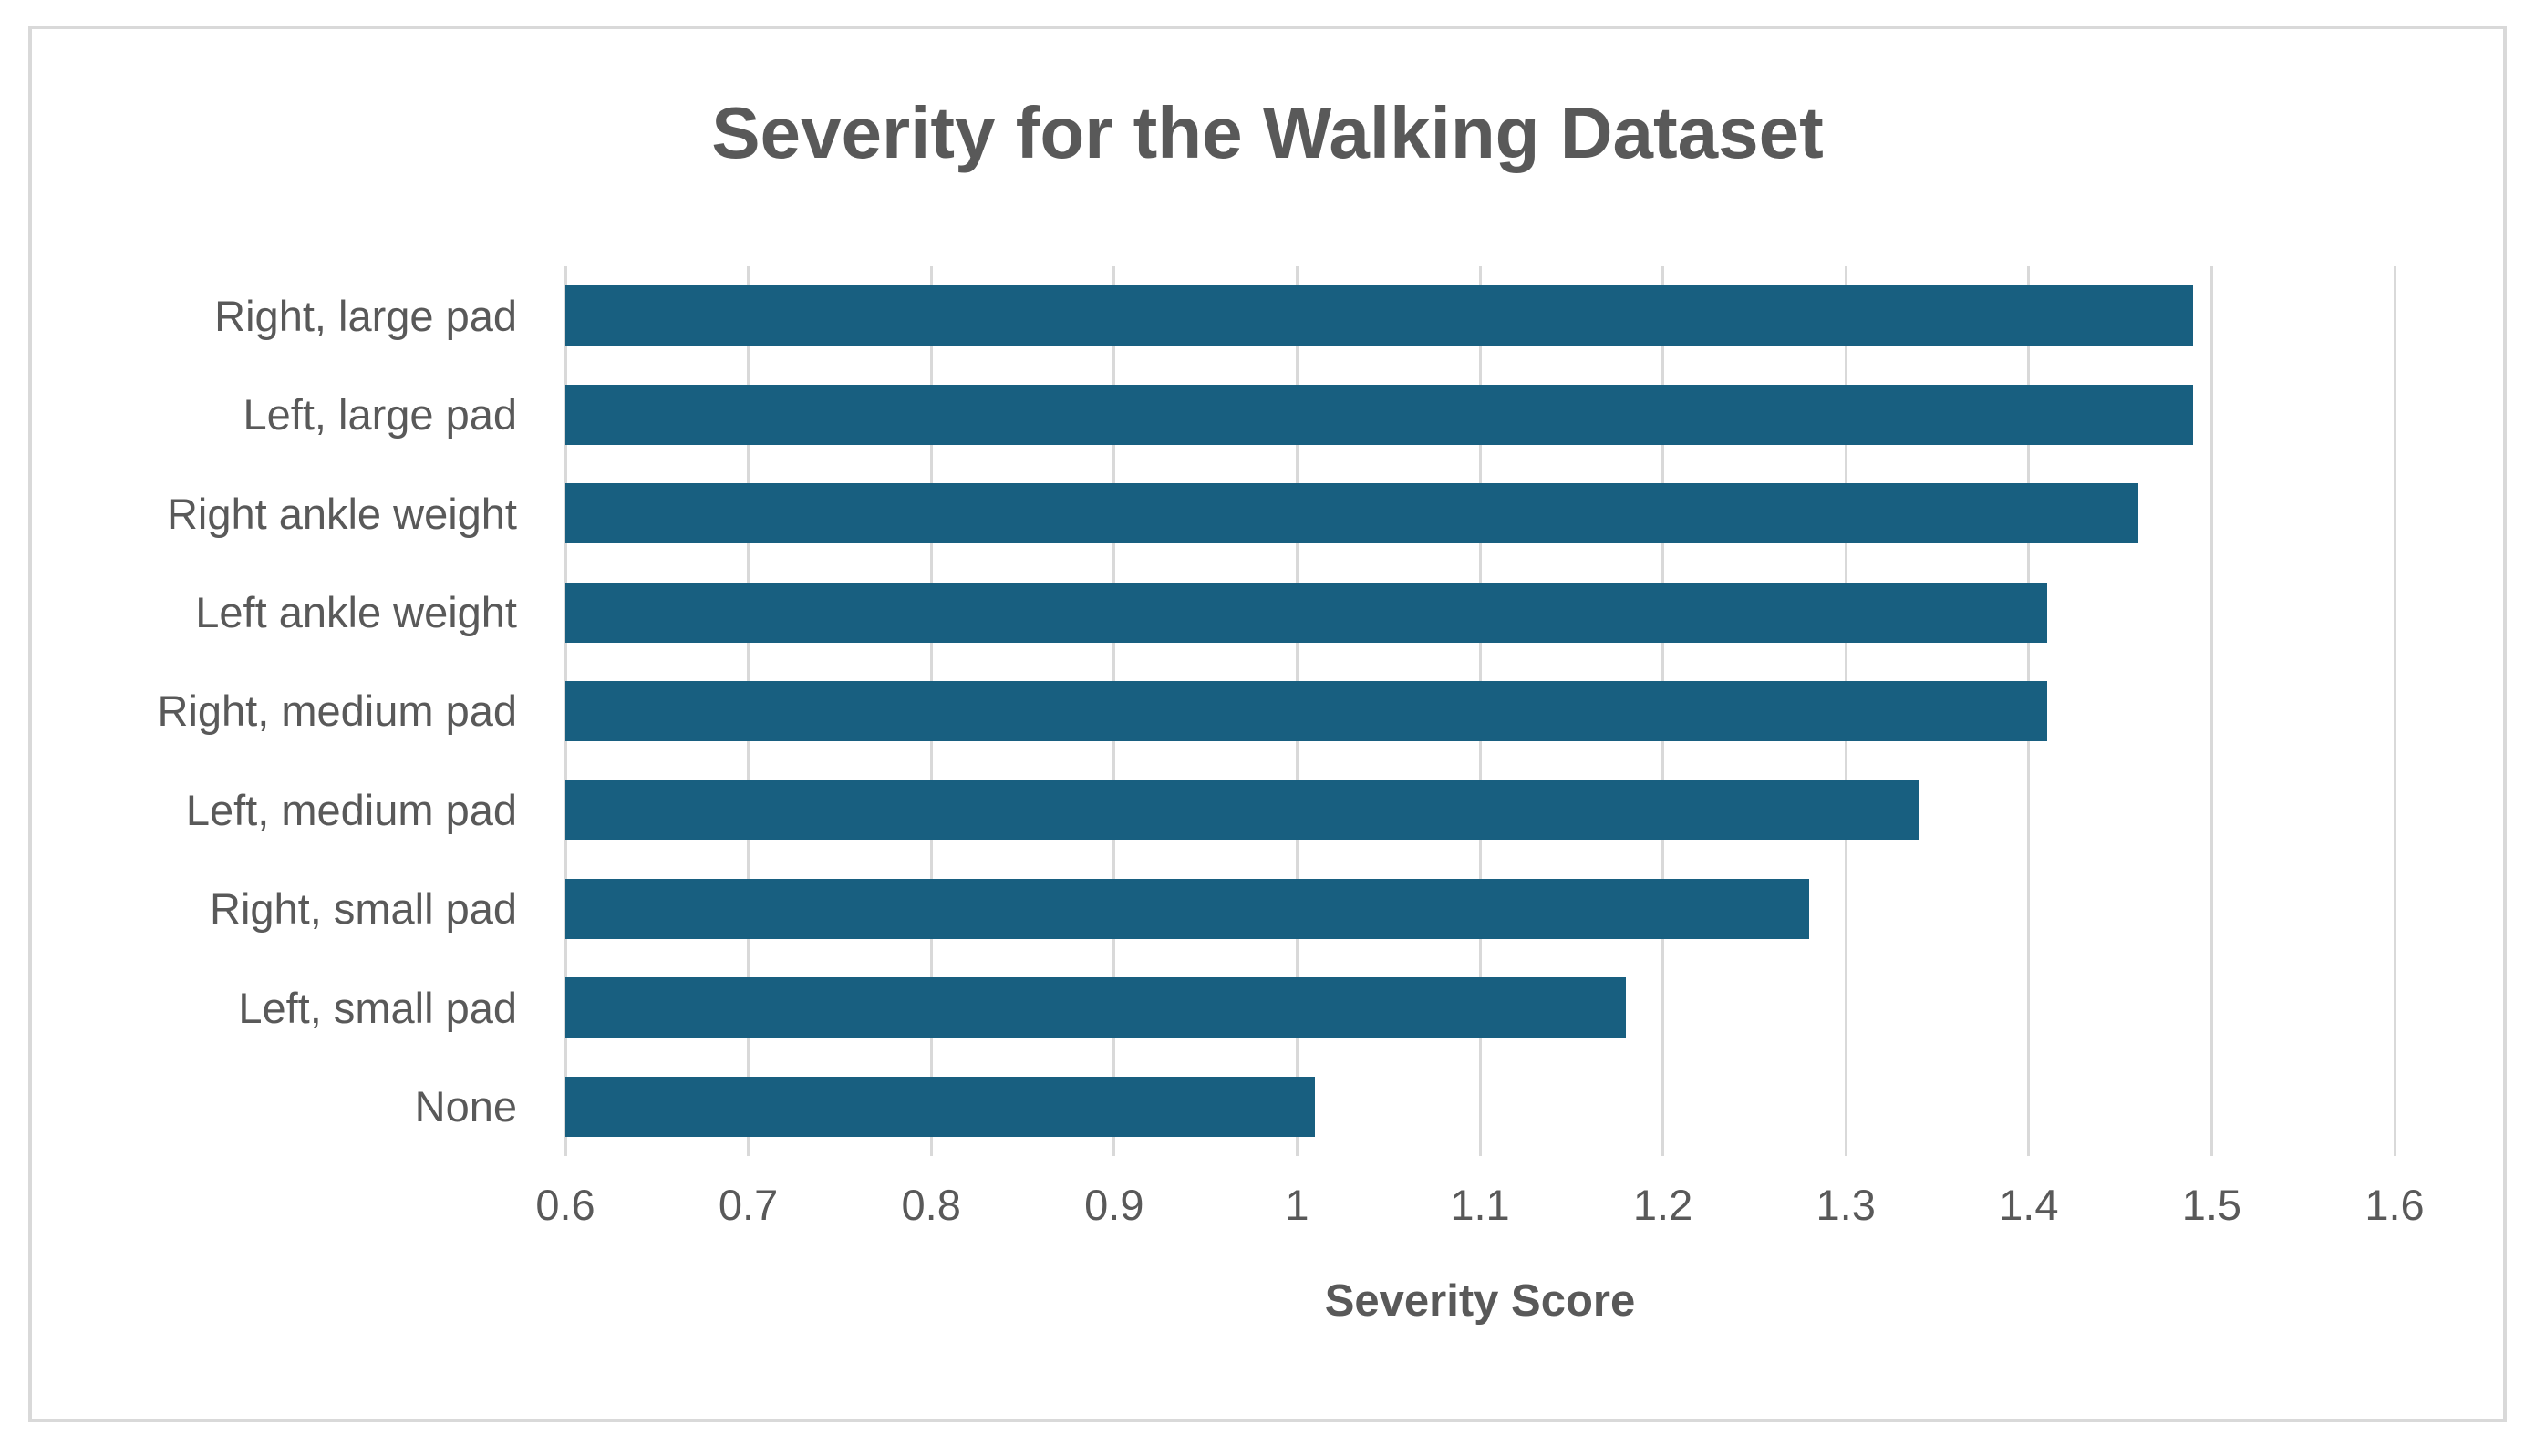  Describe the element at coordinates (341, 514) in the screenshot. I see `category-label: Right ankle weight` at that location.